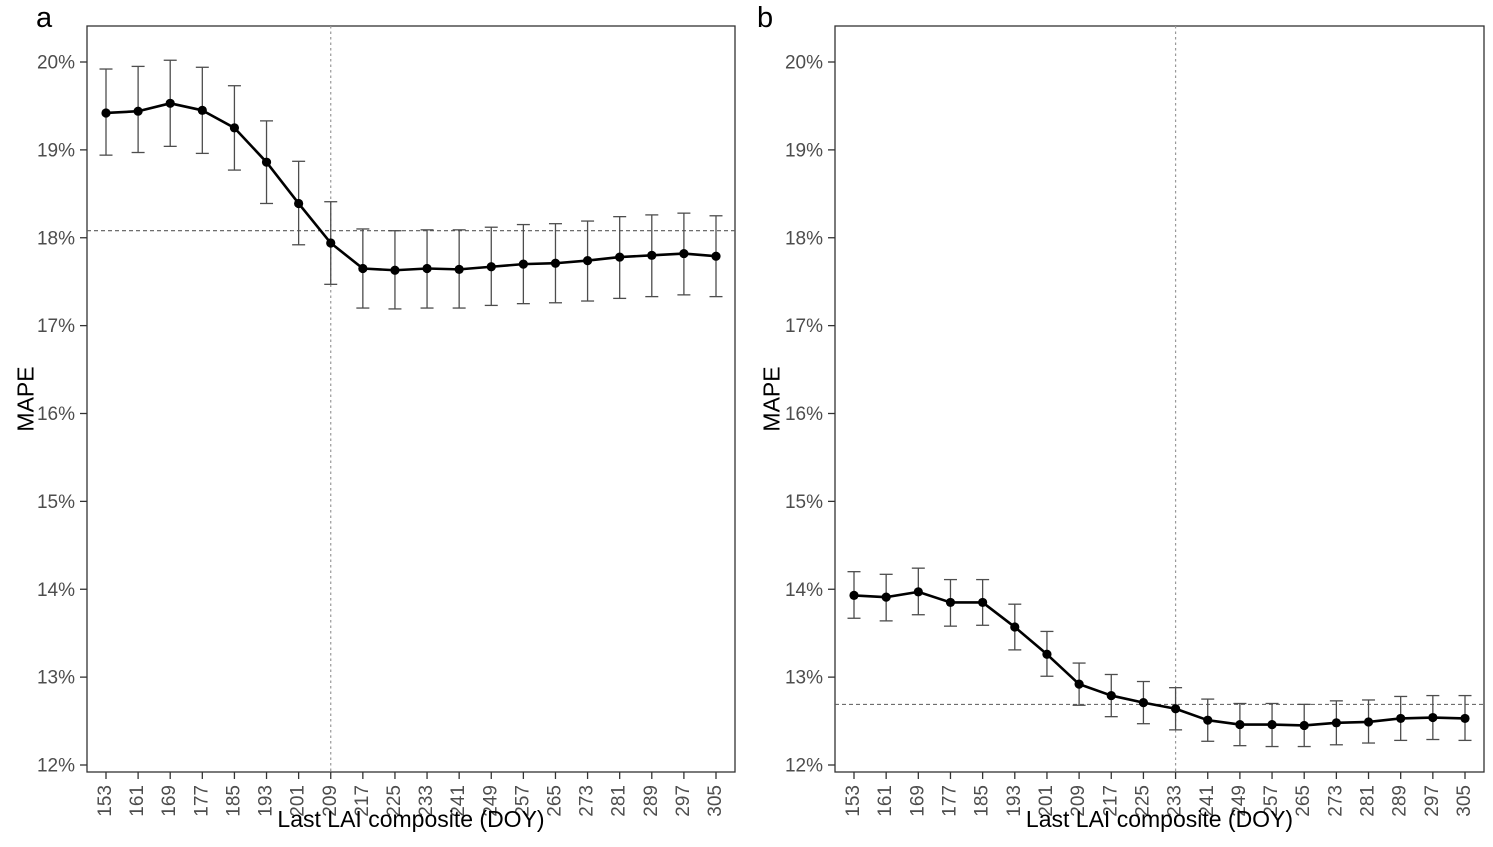  Describe the element at coordinates (56, 63) in the screenshot. I see `y-tick-label: 20%` at that location.